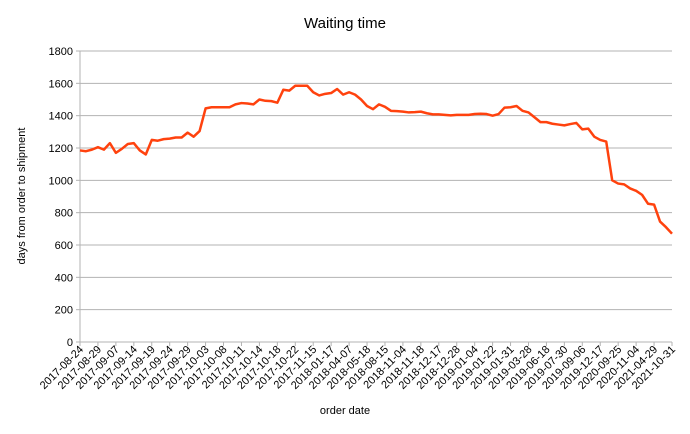 The width and height of the screenshot is (690, 434). What do you see at coordinates (70, 343) in the screenshot?
I see `y-tick-label: 0` at bounding box center [70, 343].